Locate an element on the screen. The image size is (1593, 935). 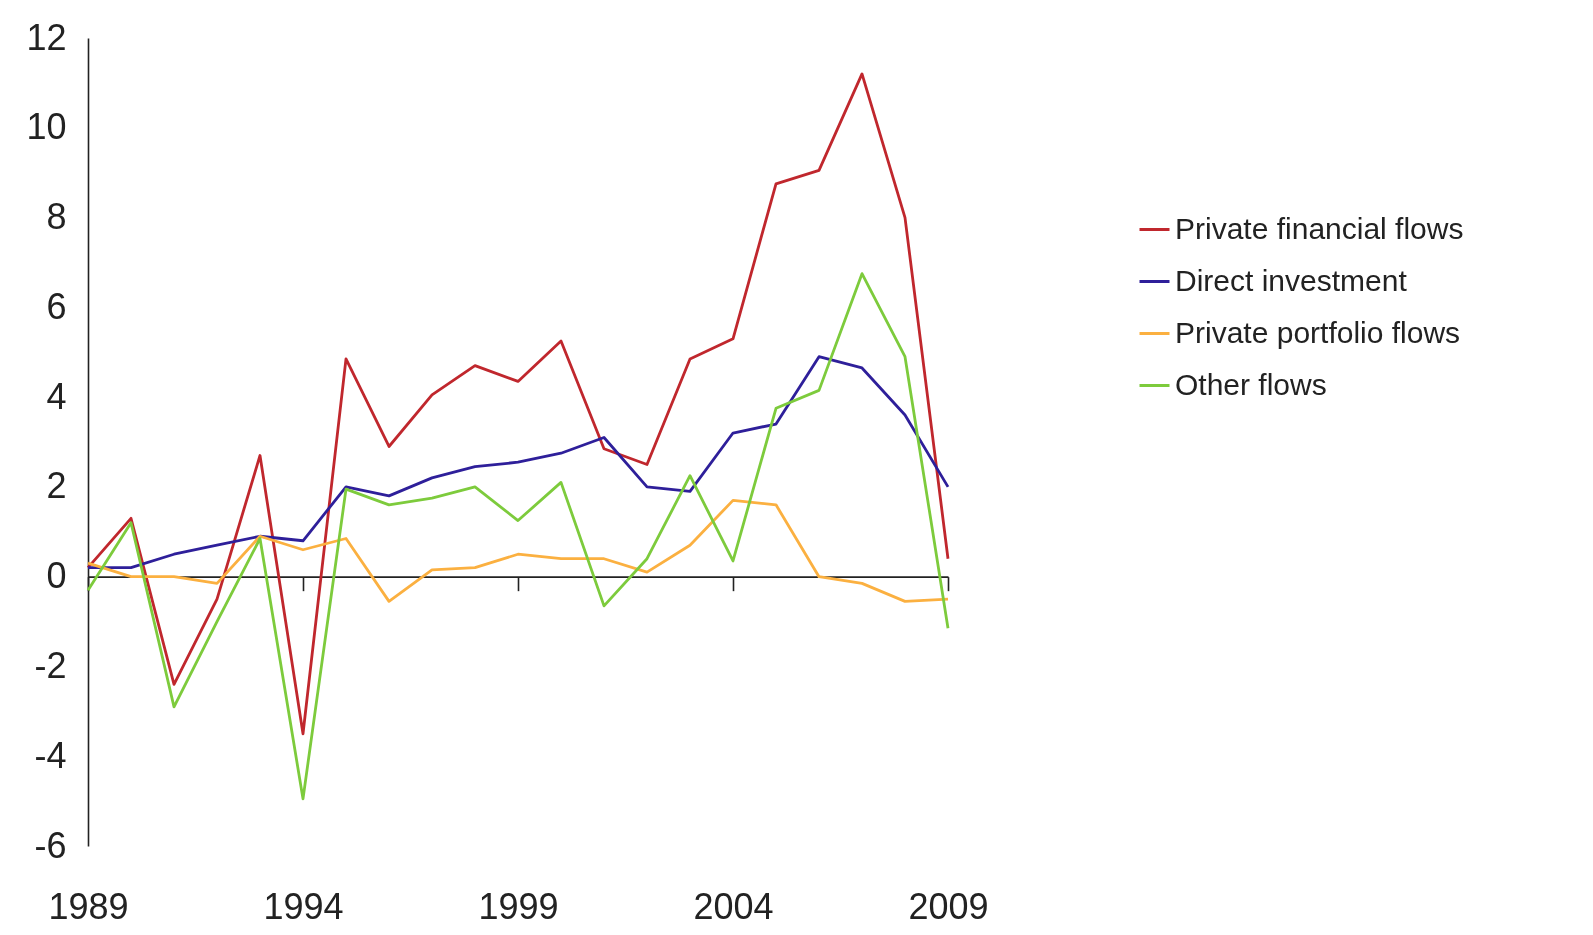
x-tick-label: 2009 is located at coordinates (948, 906).